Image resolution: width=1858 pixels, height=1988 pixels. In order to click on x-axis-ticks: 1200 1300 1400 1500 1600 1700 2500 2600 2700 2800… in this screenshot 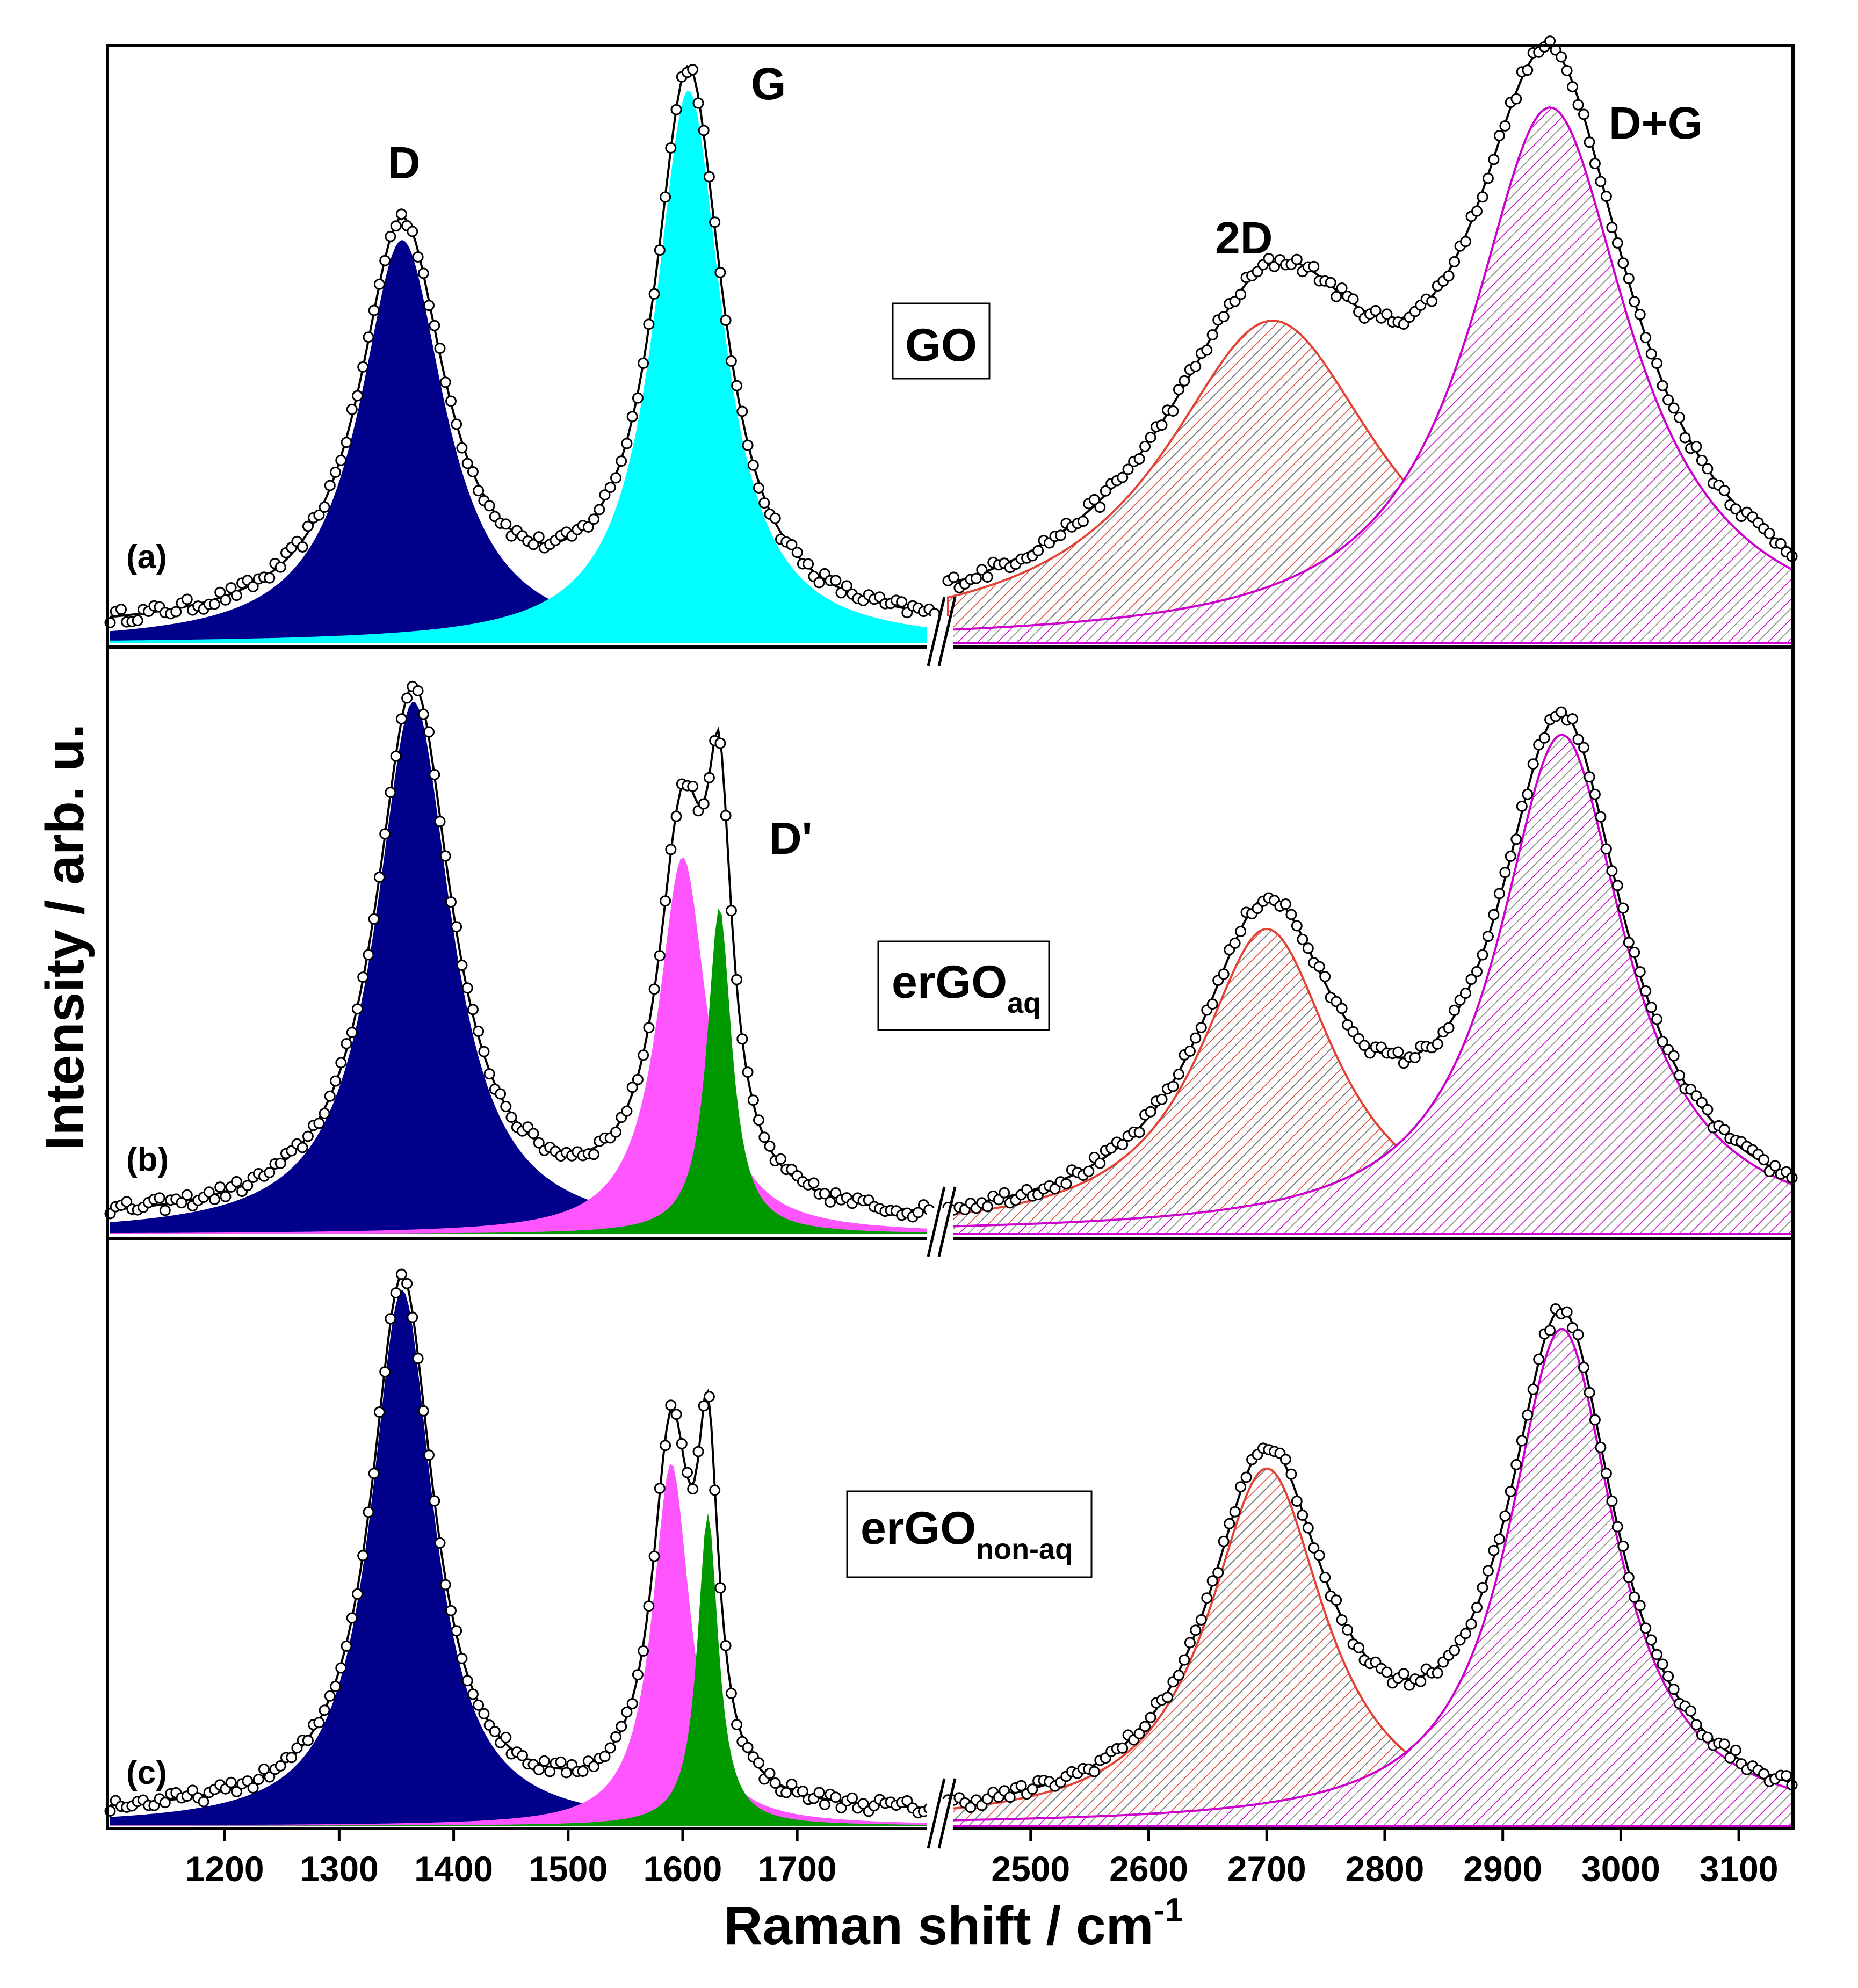, I will do `click(982, 1859)`.